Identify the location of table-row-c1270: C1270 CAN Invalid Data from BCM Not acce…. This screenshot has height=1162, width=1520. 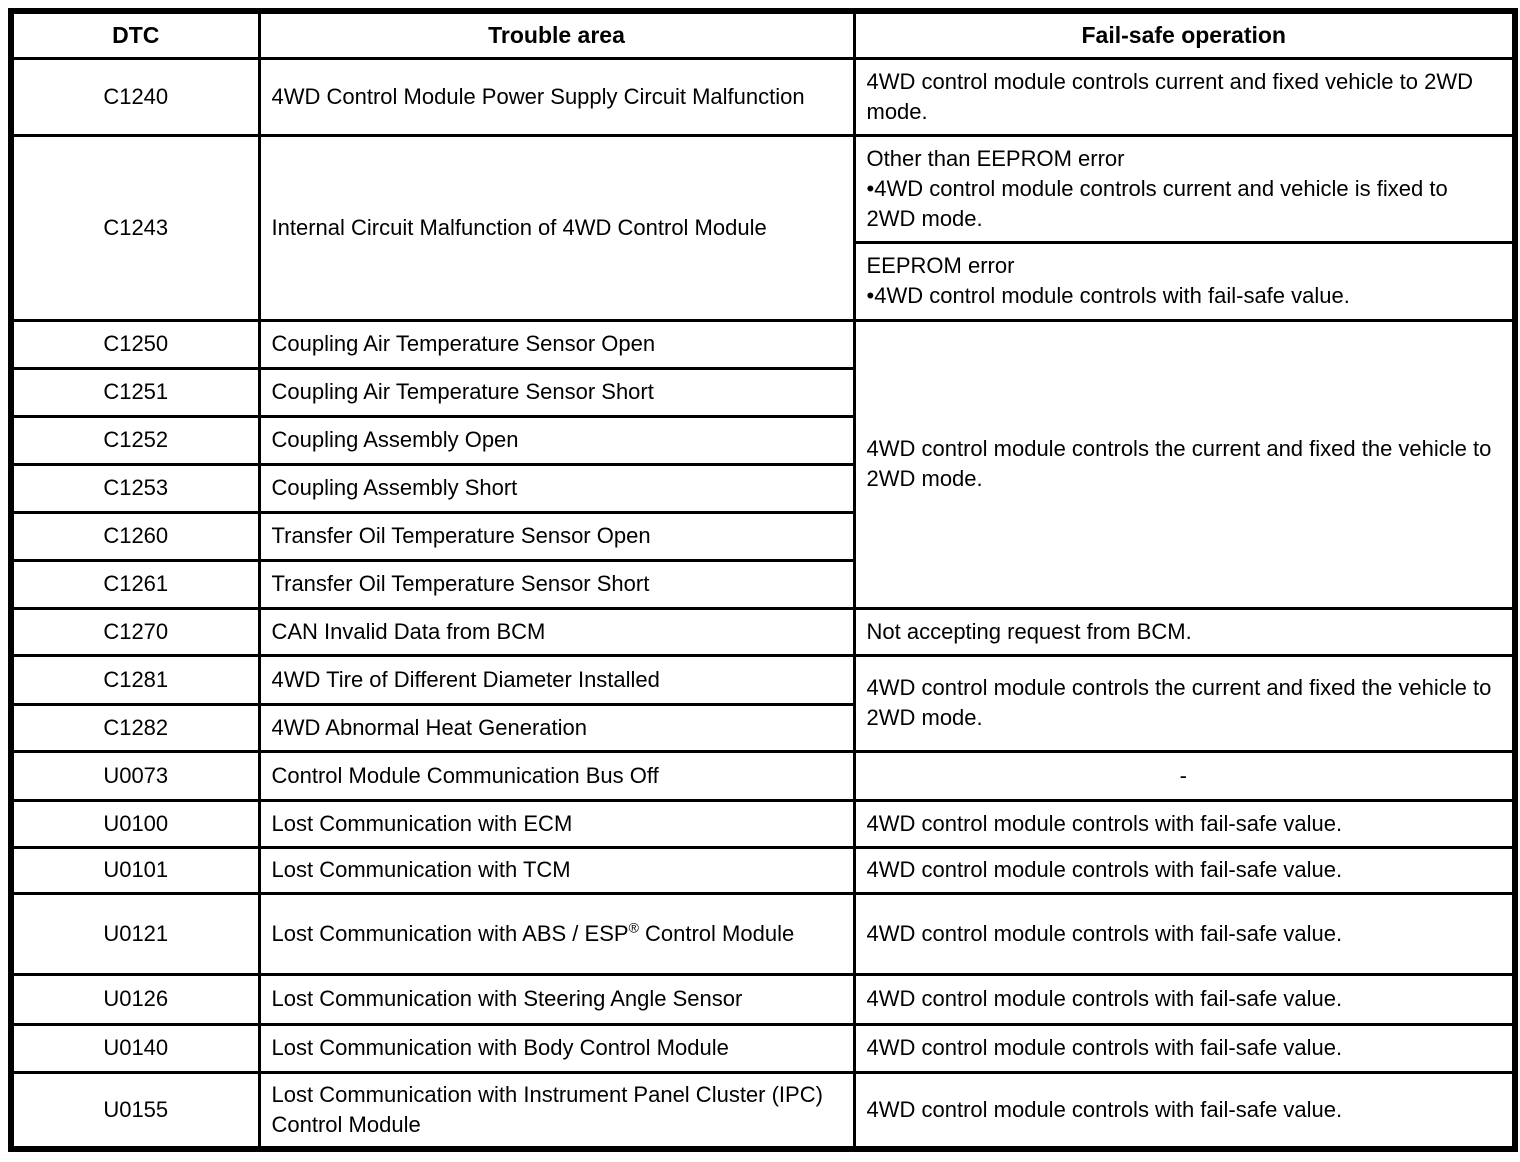
(763, 631).